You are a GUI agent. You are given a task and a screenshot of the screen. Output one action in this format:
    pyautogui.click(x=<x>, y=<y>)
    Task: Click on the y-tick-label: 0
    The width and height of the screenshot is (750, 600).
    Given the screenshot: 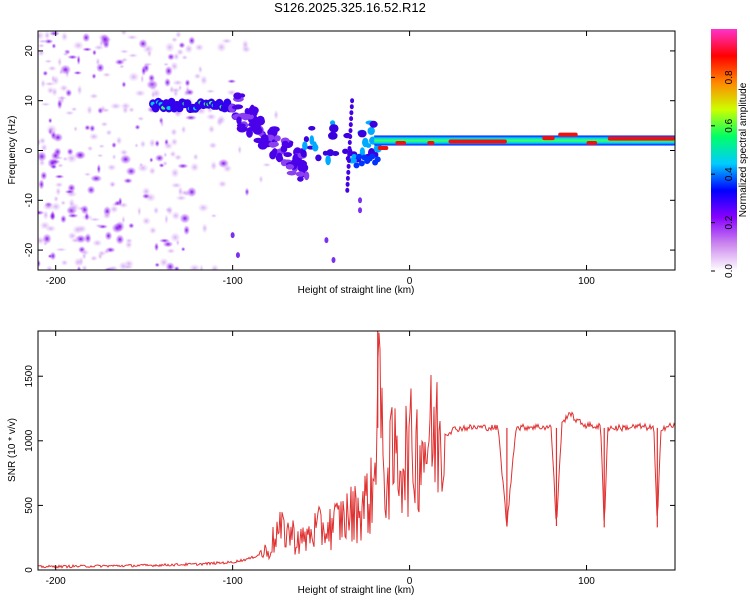 What is the action you would take?
    pyautogui.click(x=29, y=570)
    